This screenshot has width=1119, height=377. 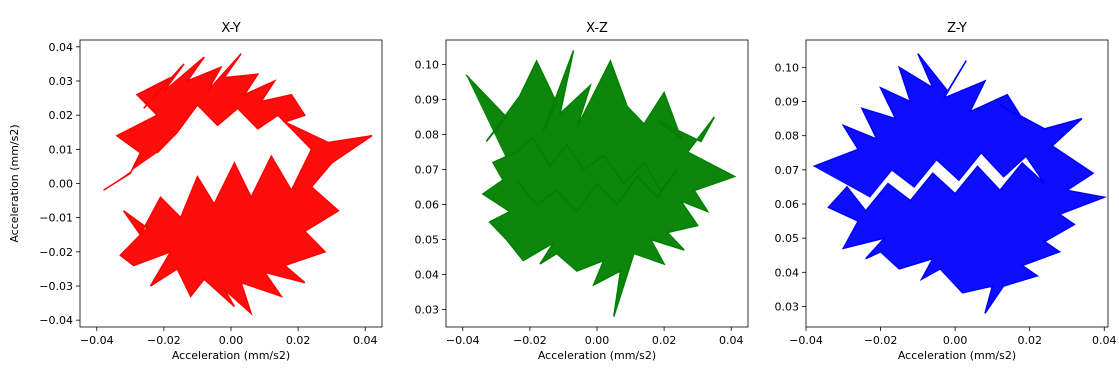 What do you see at coordinates (61, 184) in the screenshot?
I see `y-tick-label: 0.00` at bounding box center [61, 184].